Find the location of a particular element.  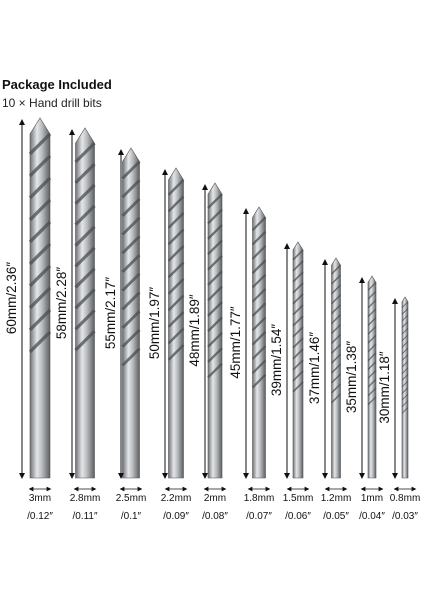

length-label: 39mm/1.54″ is located at coordinates (276, 360).